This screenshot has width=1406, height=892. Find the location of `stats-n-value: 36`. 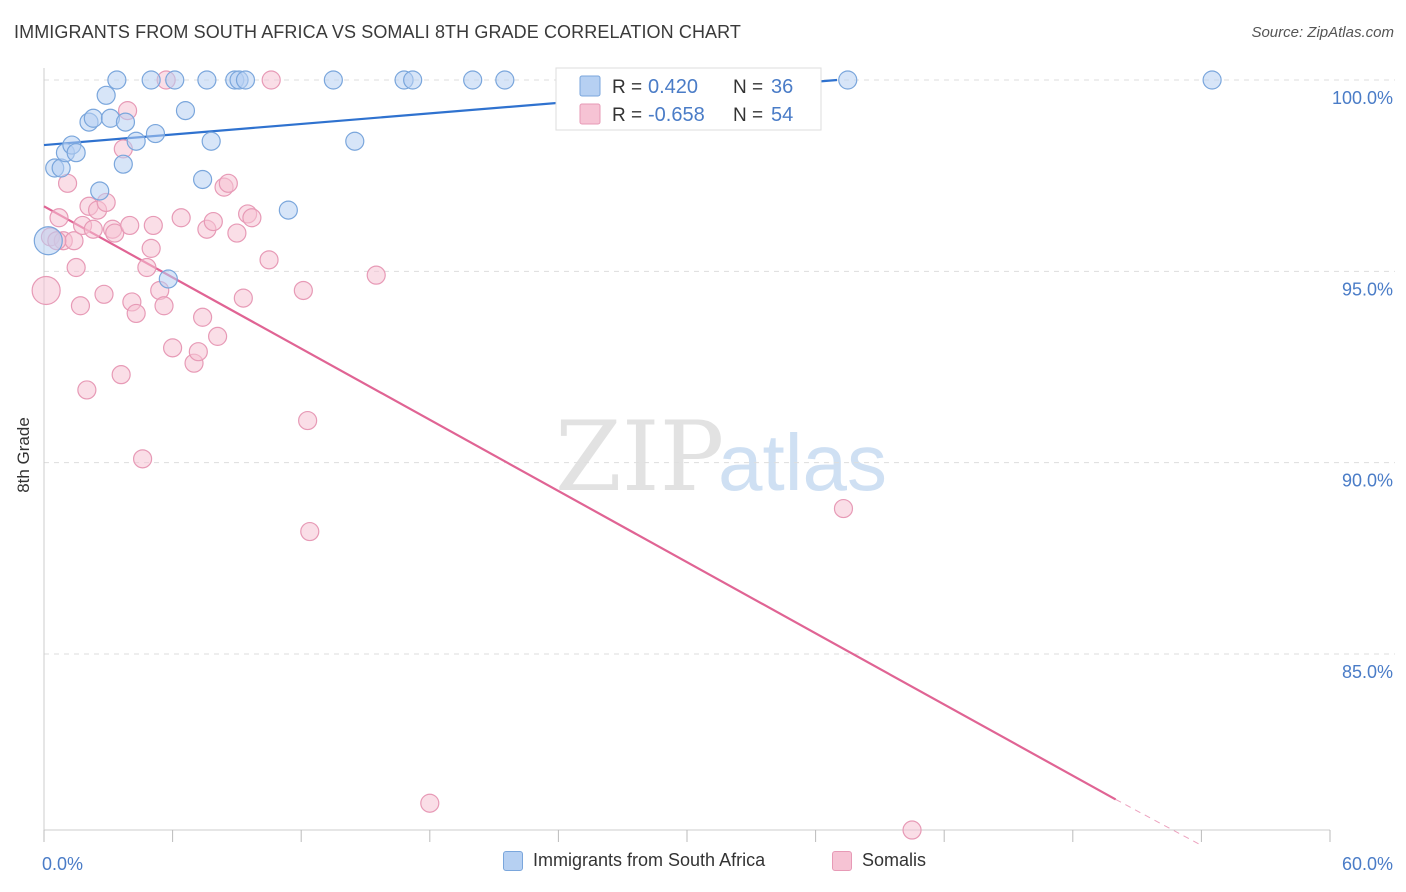

stats-n-value: 36 is located at coordinates (782, 87).